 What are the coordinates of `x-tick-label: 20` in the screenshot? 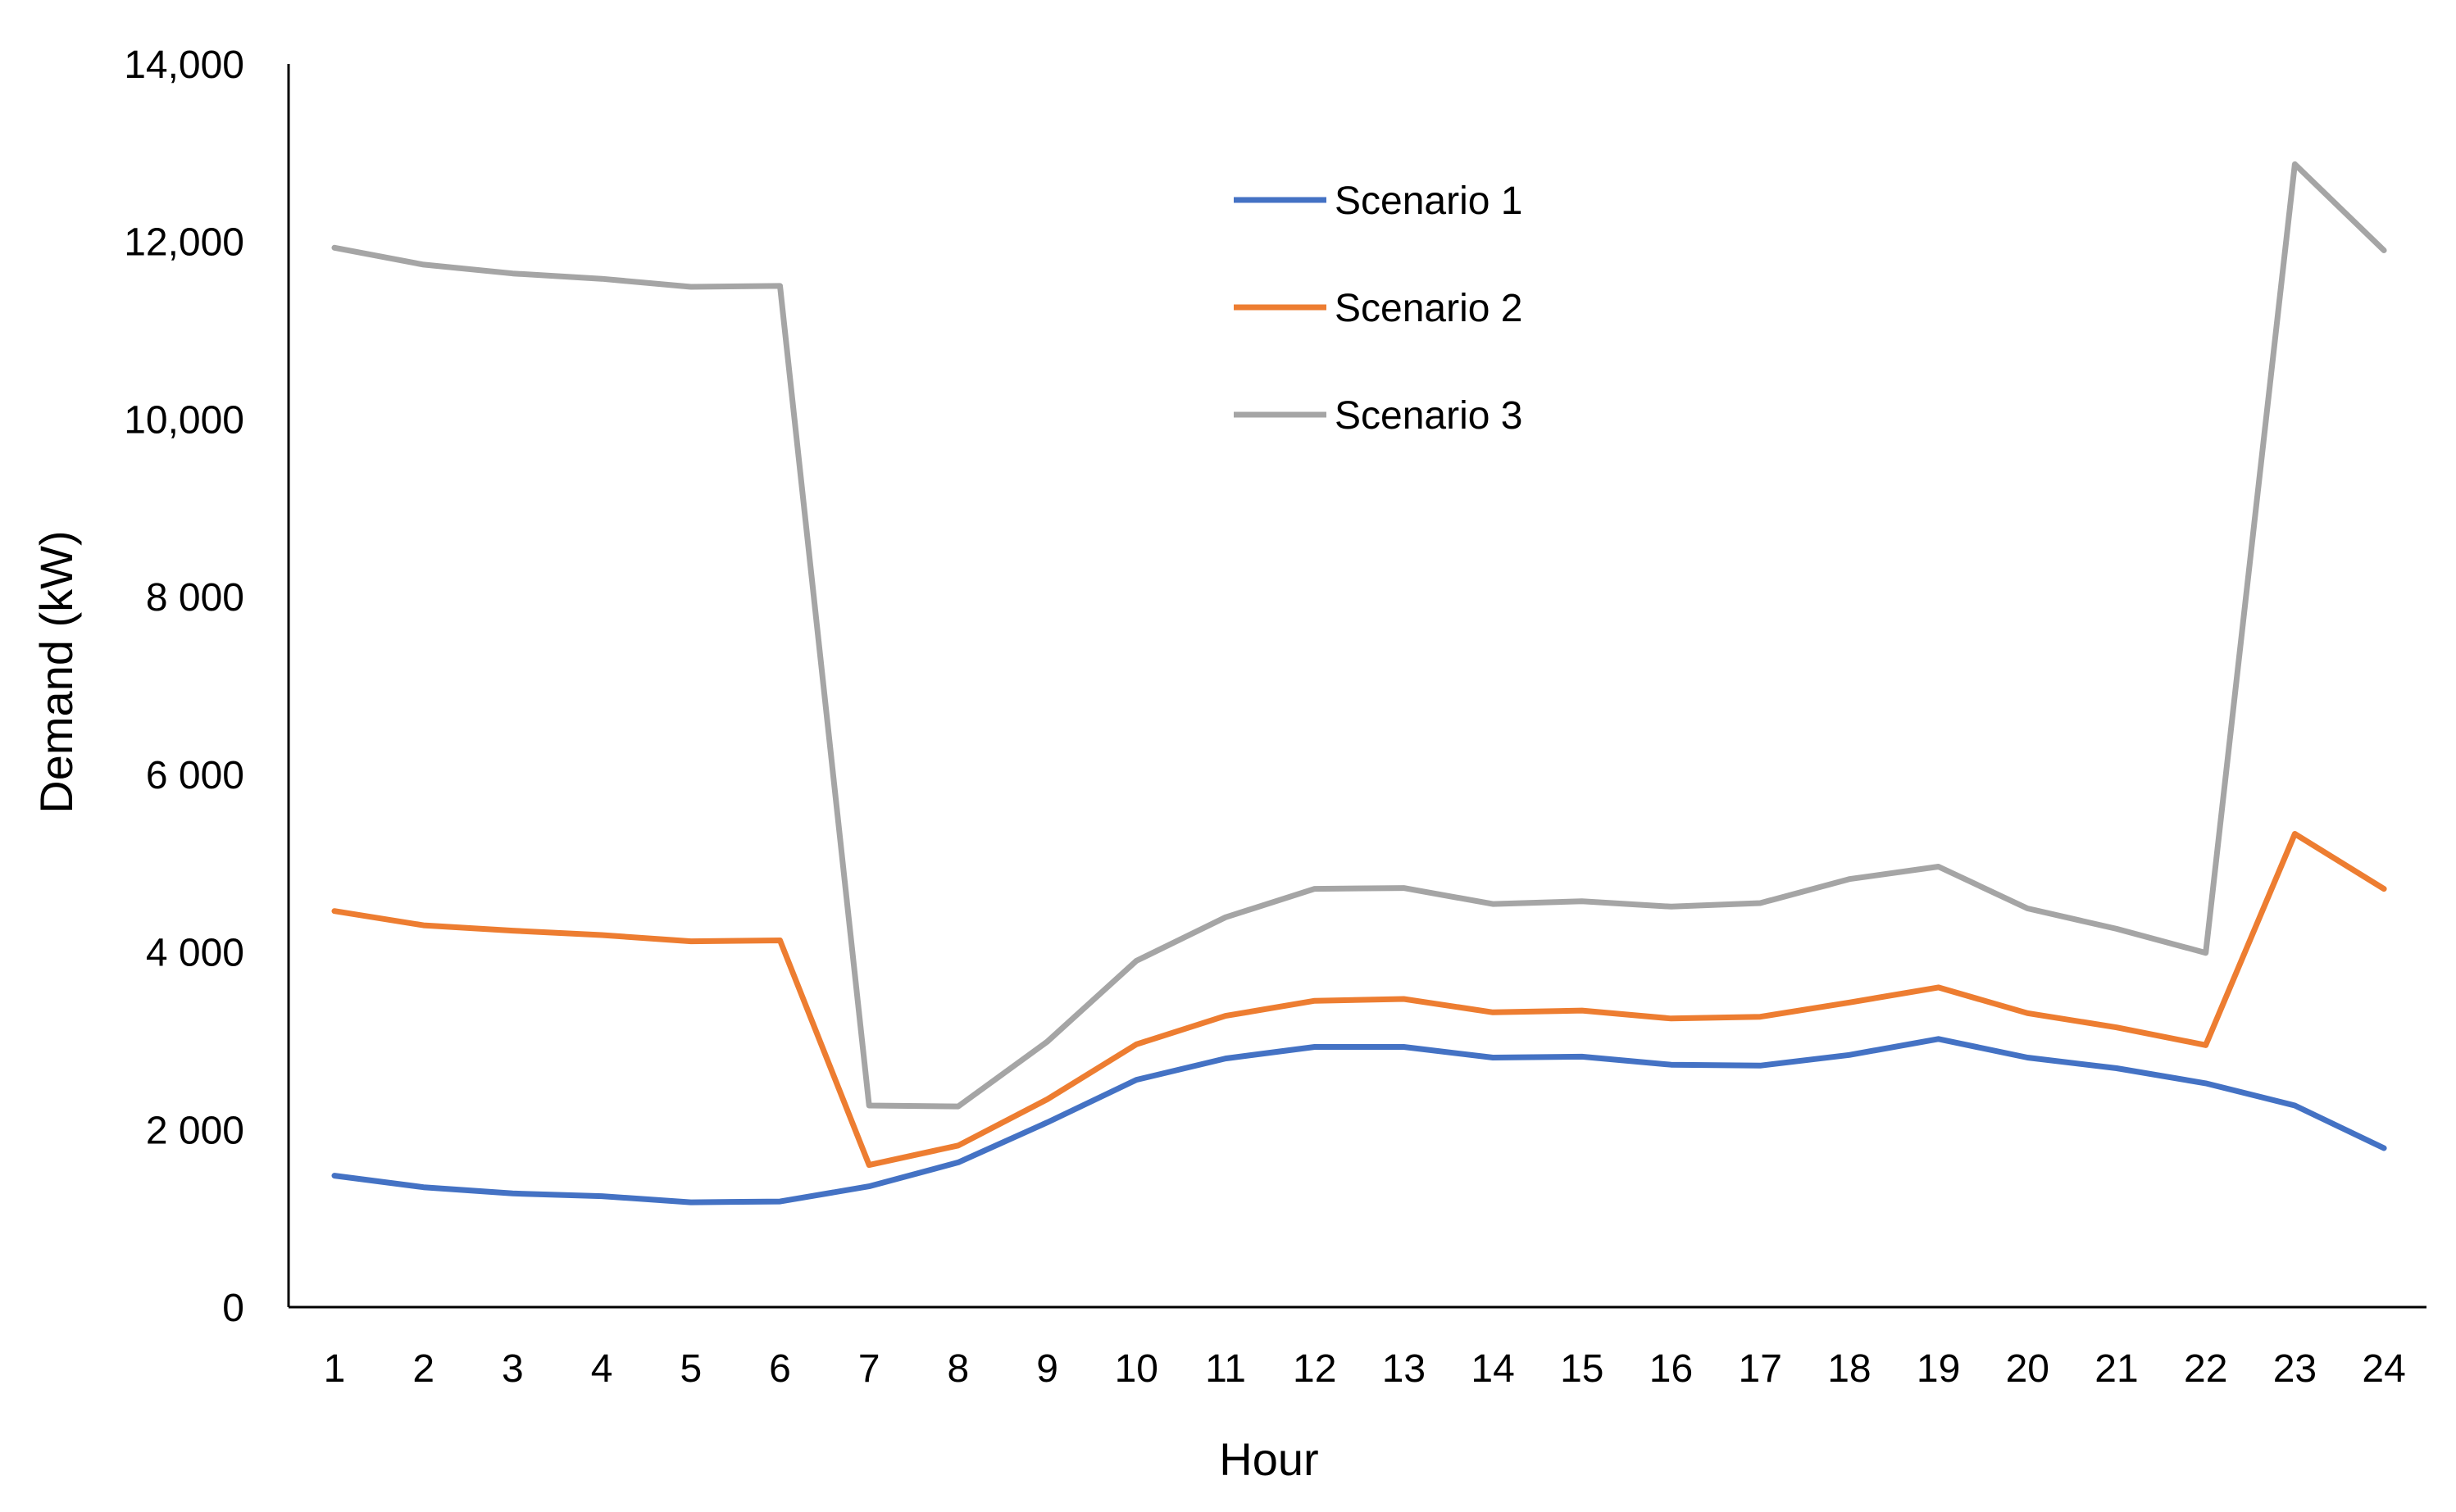 It's located at (2027, 1369).